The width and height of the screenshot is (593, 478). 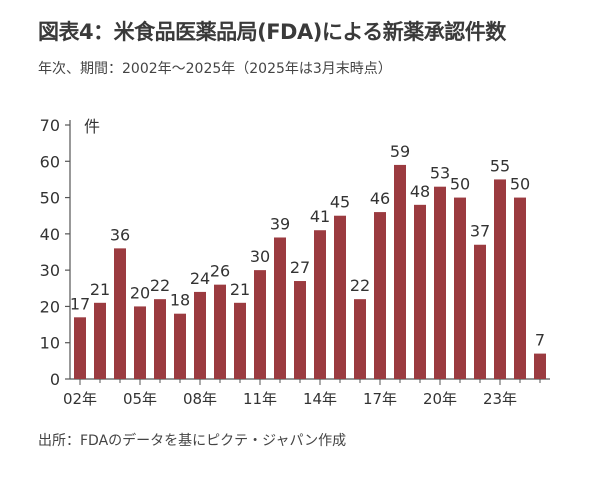 What do you see at coordinates (320, 399) in the screenshot?
I see `x-tick-label: 14年` at bounding box center [320, 399].